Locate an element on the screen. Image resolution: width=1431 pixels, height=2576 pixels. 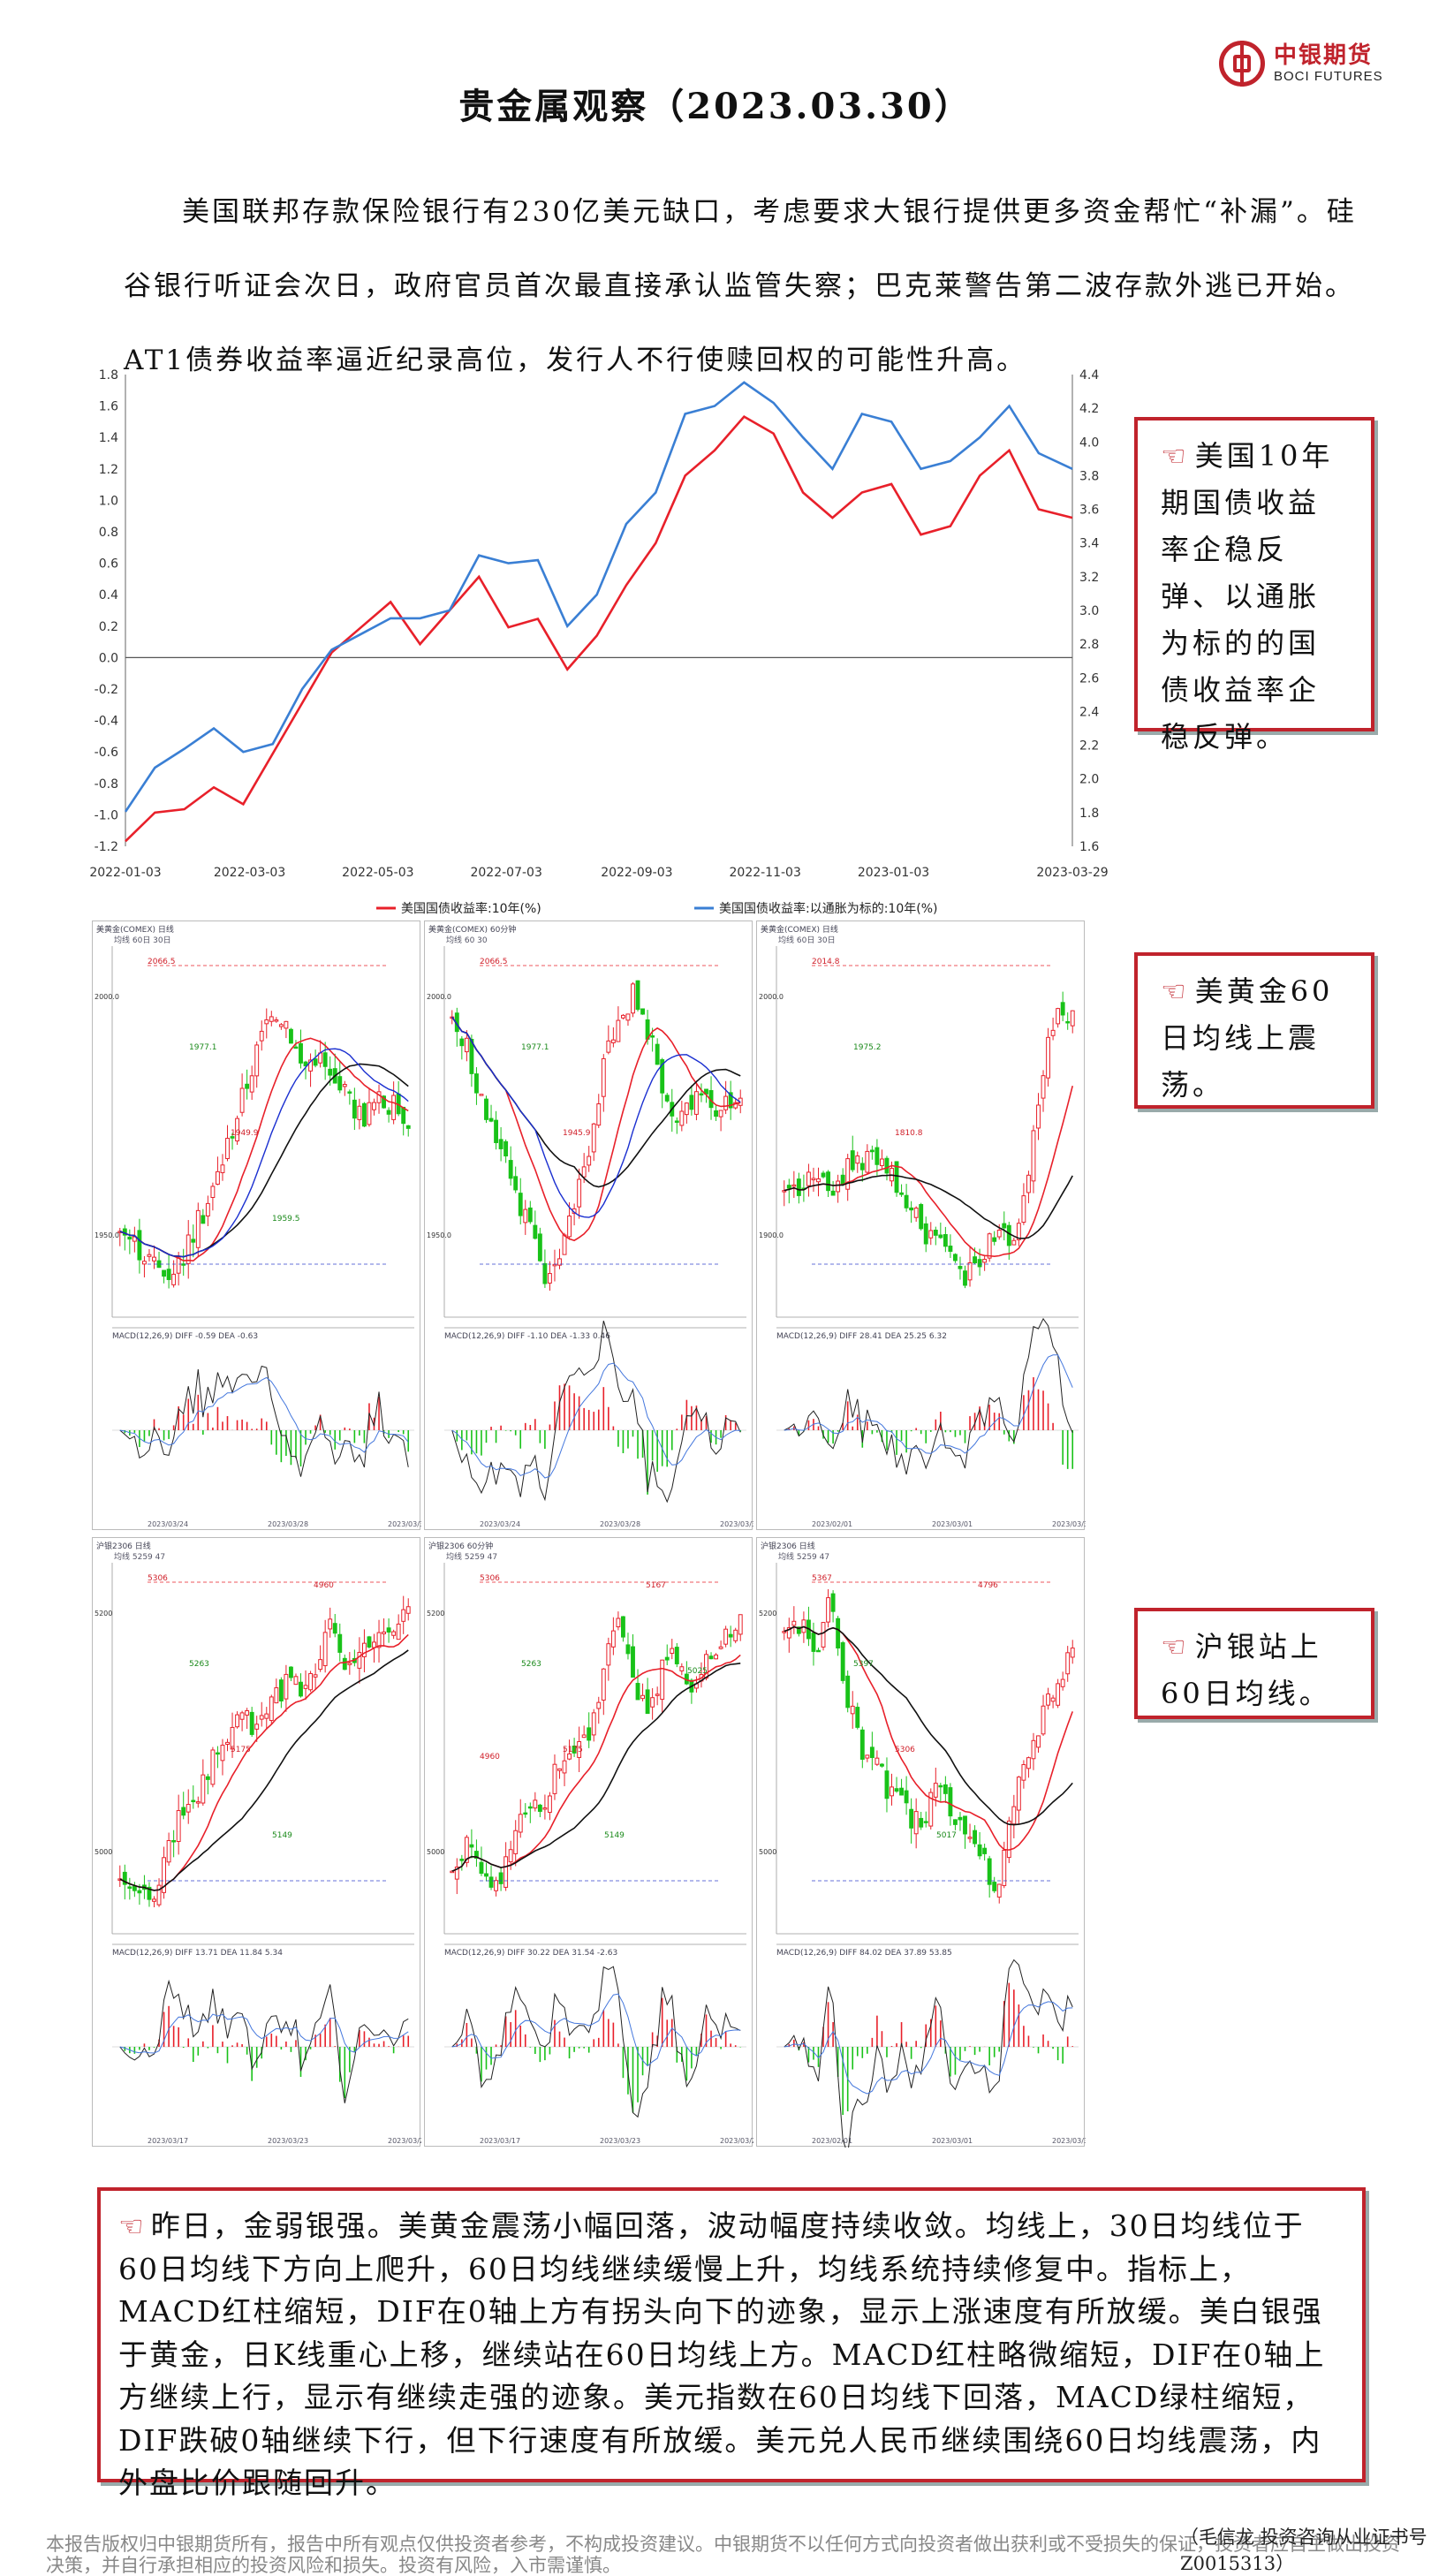
y-tick-right: 1.8 is located at coordinates (1089, 814).